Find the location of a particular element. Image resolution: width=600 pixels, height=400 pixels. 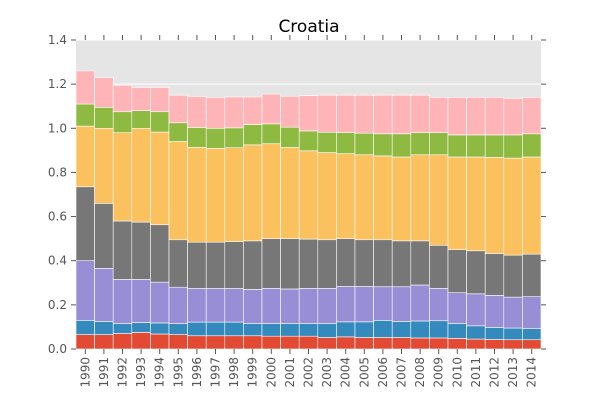

x-tick-label: 1990 is located at coordinates (85, 372).